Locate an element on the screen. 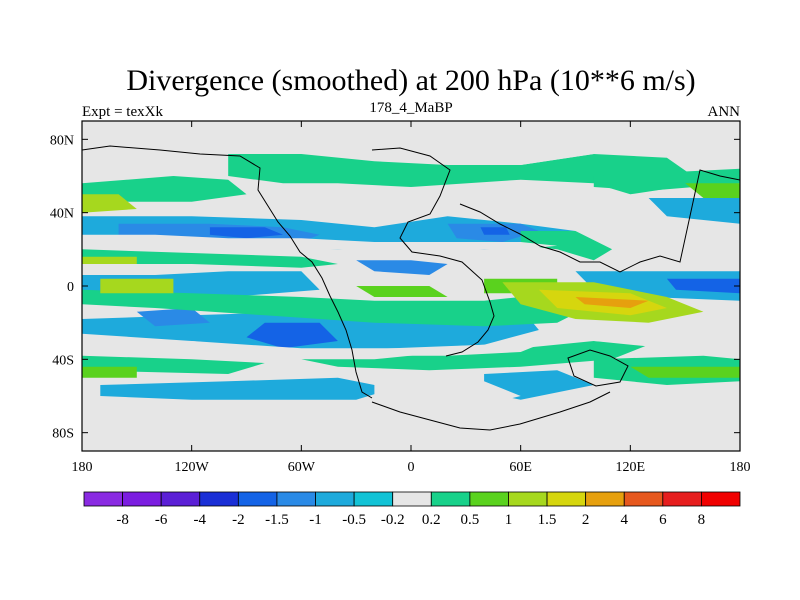  coastline-antarctica is located at coordinates (491, 411).